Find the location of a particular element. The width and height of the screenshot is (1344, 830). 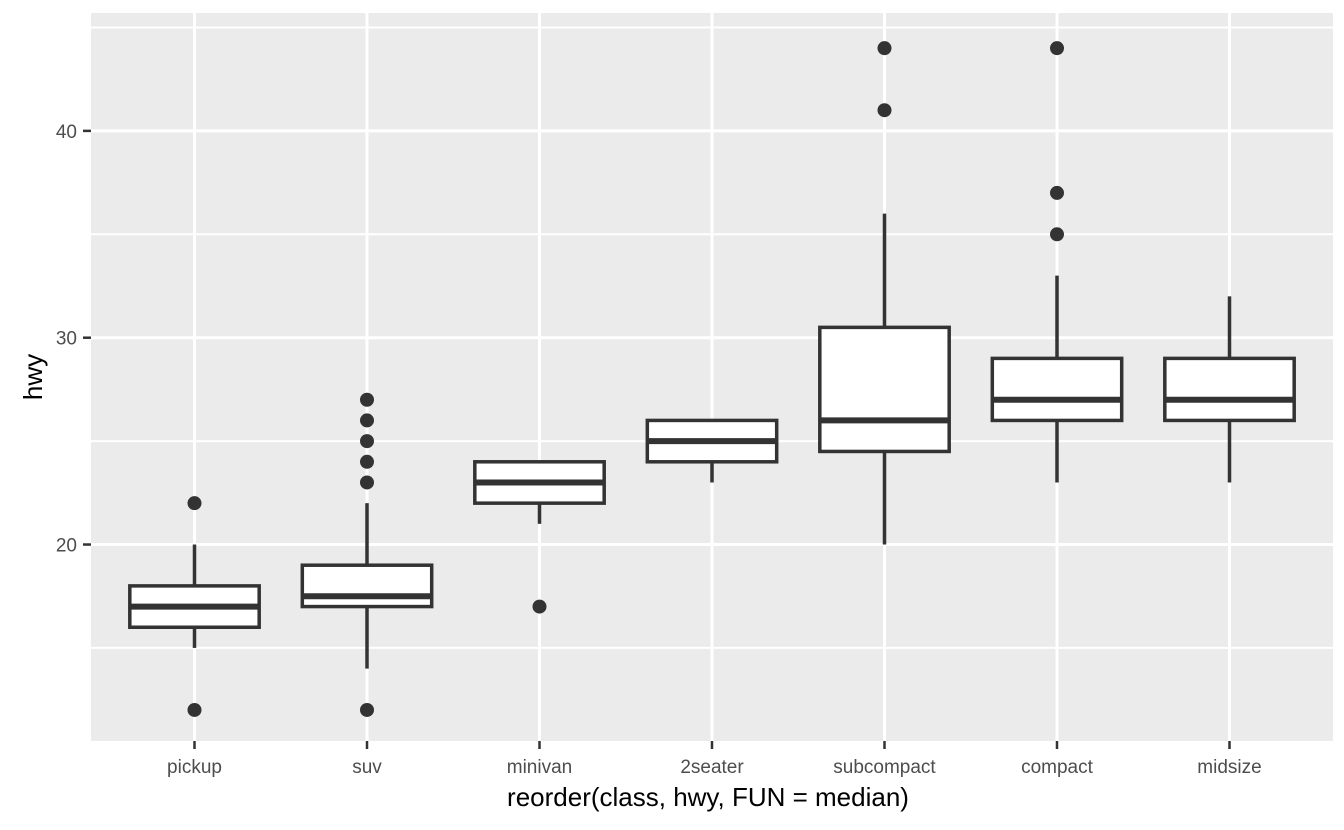

y-axis-title: hwy is located at coordinates (33, 377).